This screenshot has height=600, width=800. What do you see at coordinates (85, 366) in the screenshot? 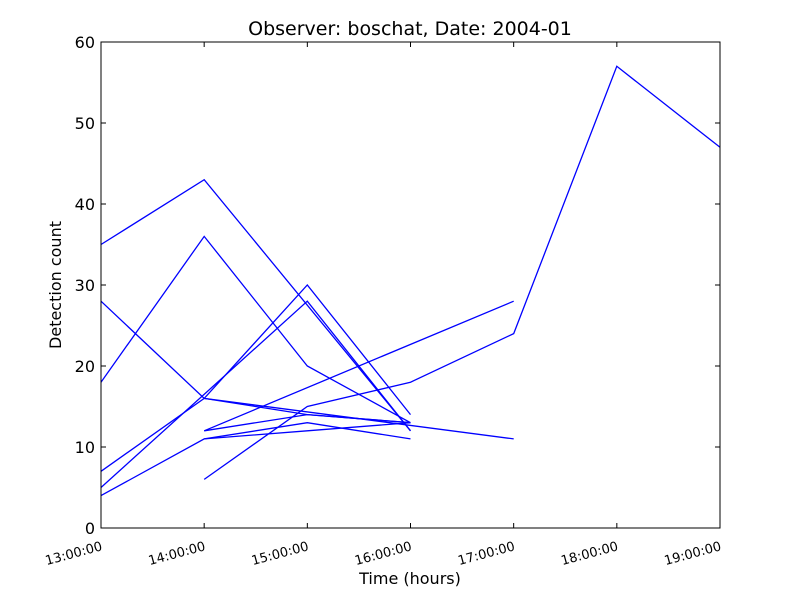
I see `y-tick-label: 20` at bounding box center [85, 366].